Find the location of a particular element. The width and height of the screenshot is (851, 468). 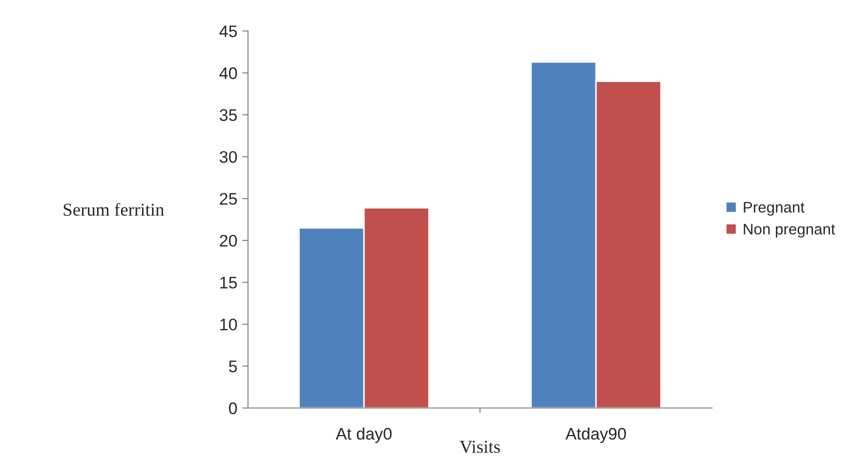

x-axis-title: Visits is located at coordinates (480, 447).